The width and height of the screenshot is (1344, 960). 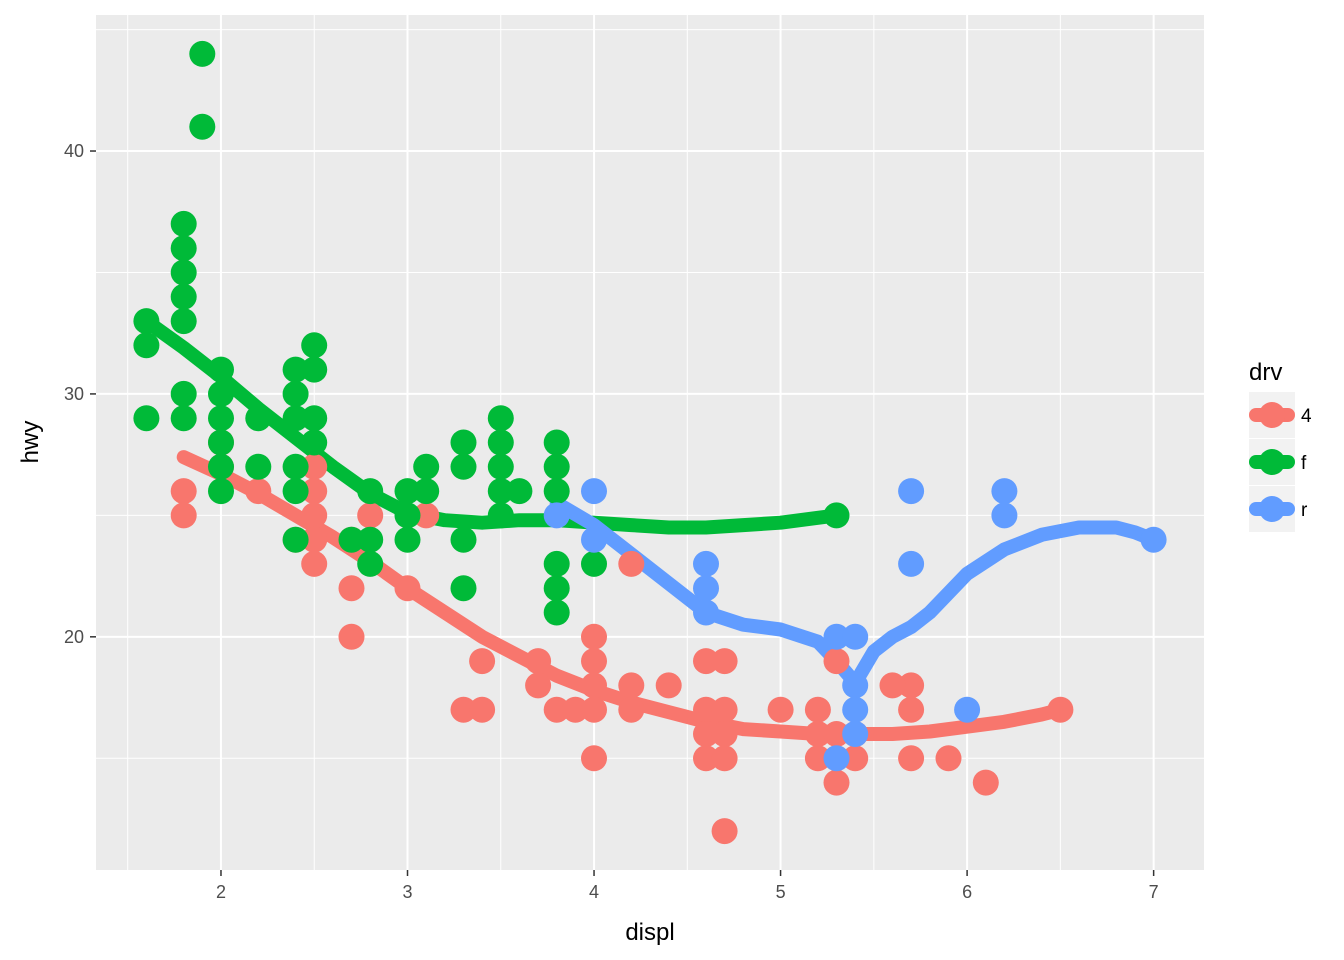 What do you see at coordinates (30, 442) in the screenshot?
I see `y-axis-title: hwy` at bounding box center [30, 442].